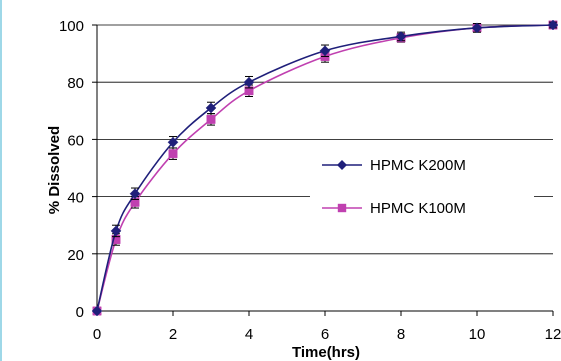 Image resolution: width=561 pixels, height=361 pixels. Describe the element at coordinates (477, 334) in the screenshot. I see `x-tick-label: 10` at that location.